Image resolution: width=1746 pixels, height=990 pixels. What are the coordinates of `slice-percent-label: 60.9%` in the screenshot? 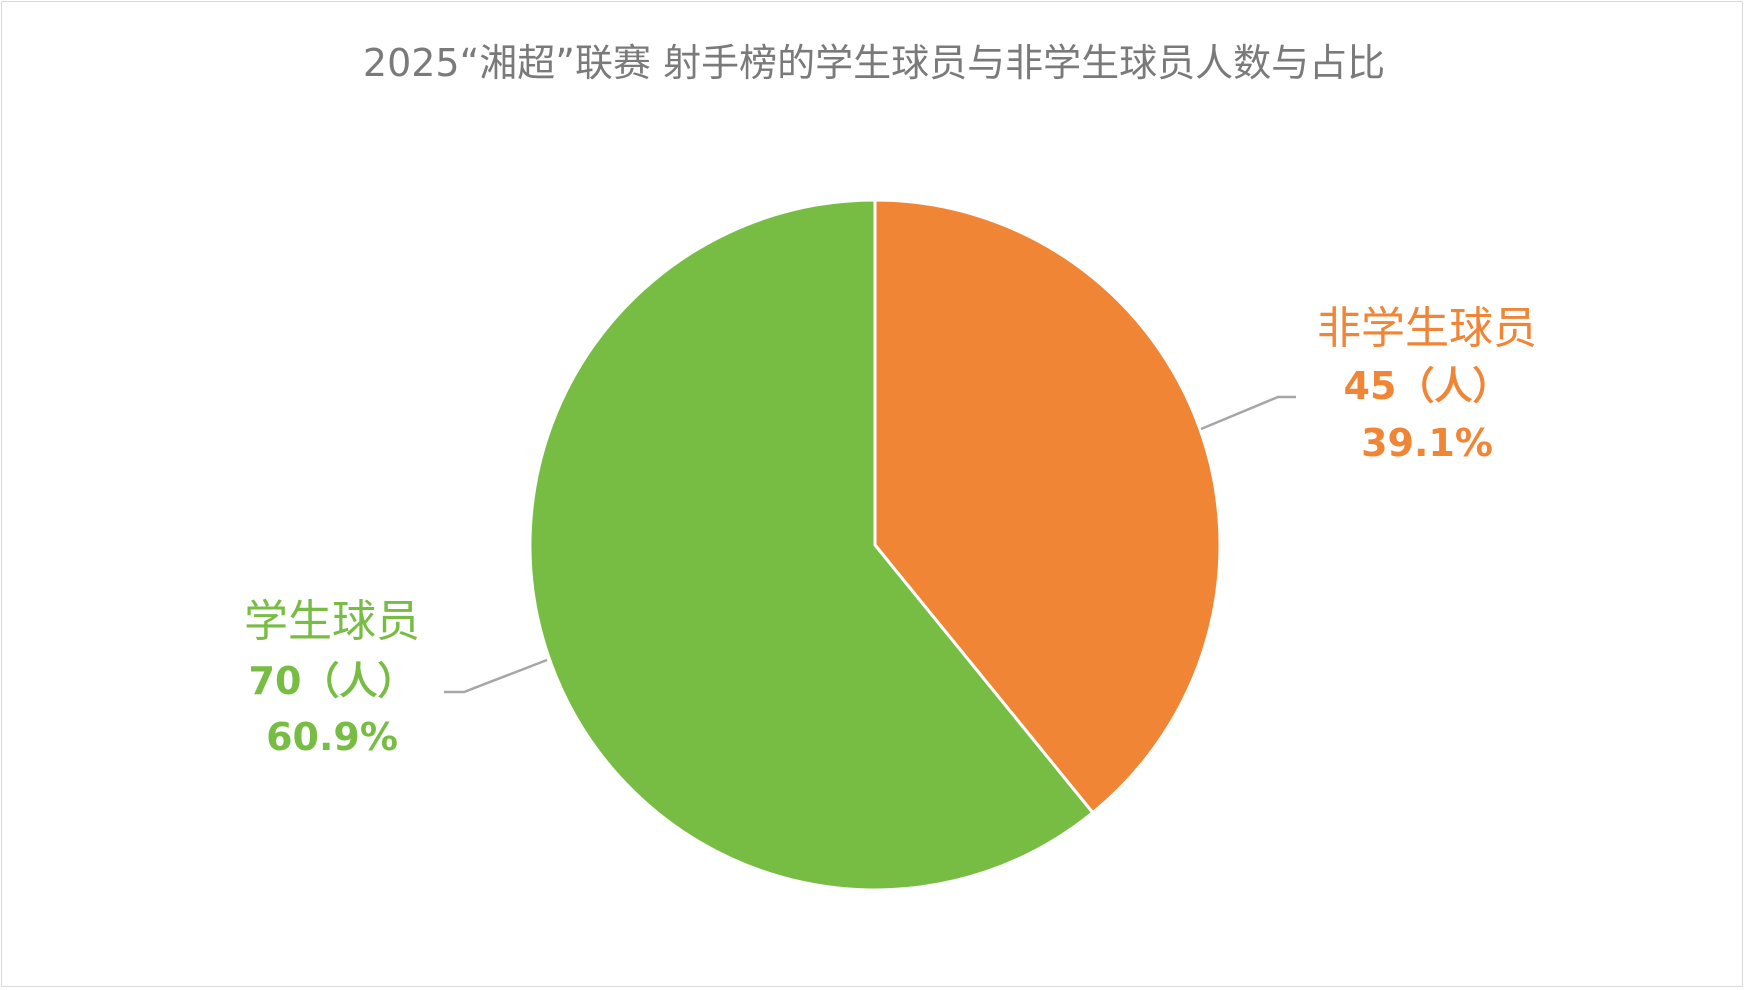 It's located at (332, 737).